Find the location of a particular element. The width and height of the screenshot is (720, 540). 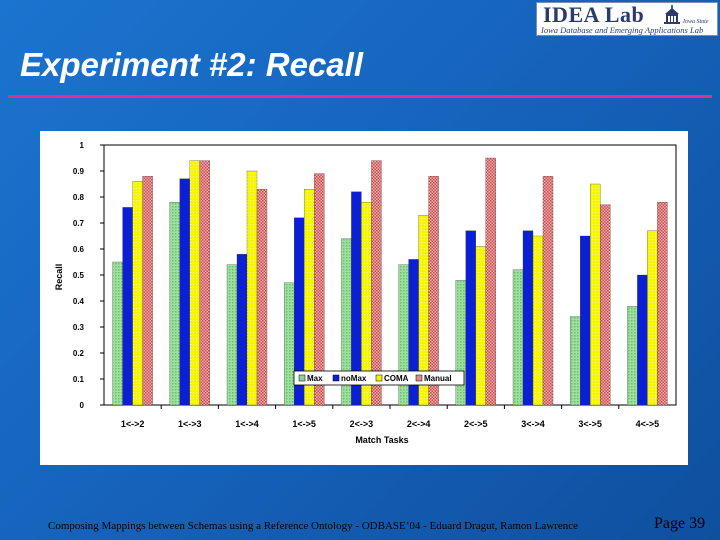

x-tick-label: 1<->5 is located at coordinates (304, 424).